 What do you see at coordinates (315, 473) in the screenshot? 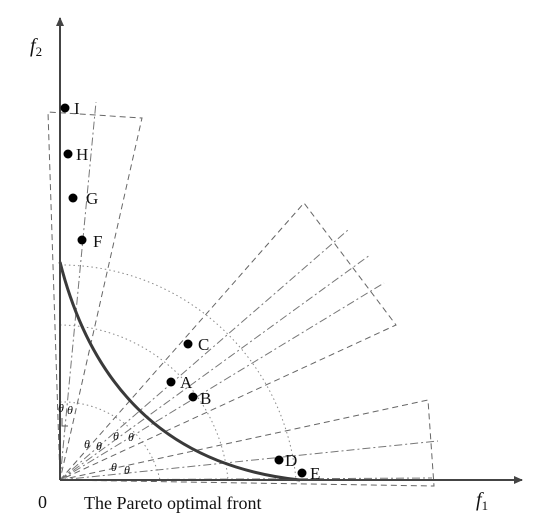
I see `point-label-e: E` at bounding box center [315, 473].